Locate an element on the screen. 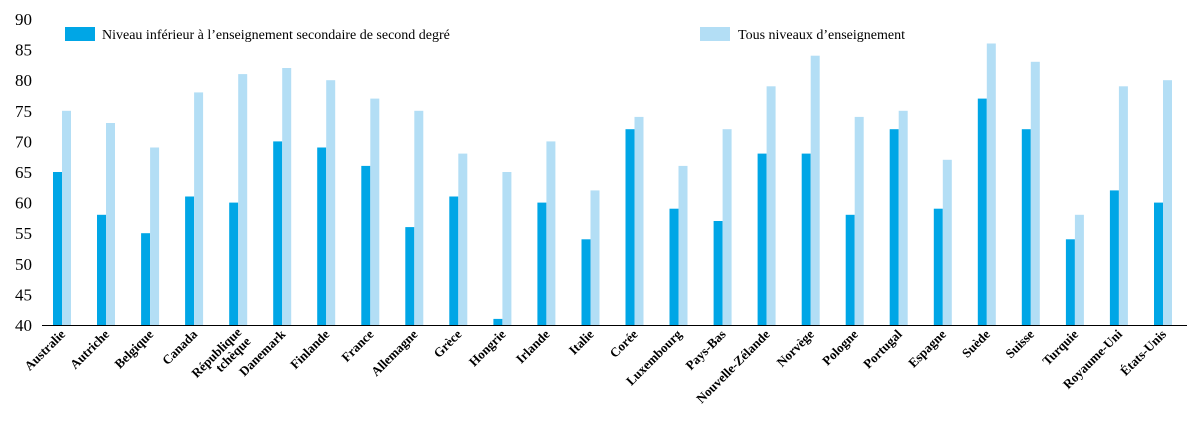 Image resolution: width=1187 pixels, height=423 pixels. y-axis: 40 45 50 55 60 65 70 75 80 85 90 is located at coordinates (23, 172).